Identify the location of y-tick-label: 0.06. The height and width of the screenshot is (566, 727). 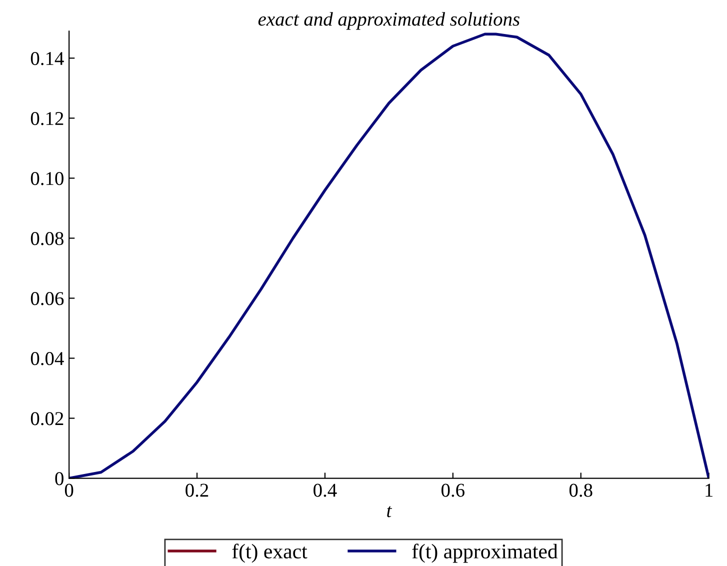
(47, 299).